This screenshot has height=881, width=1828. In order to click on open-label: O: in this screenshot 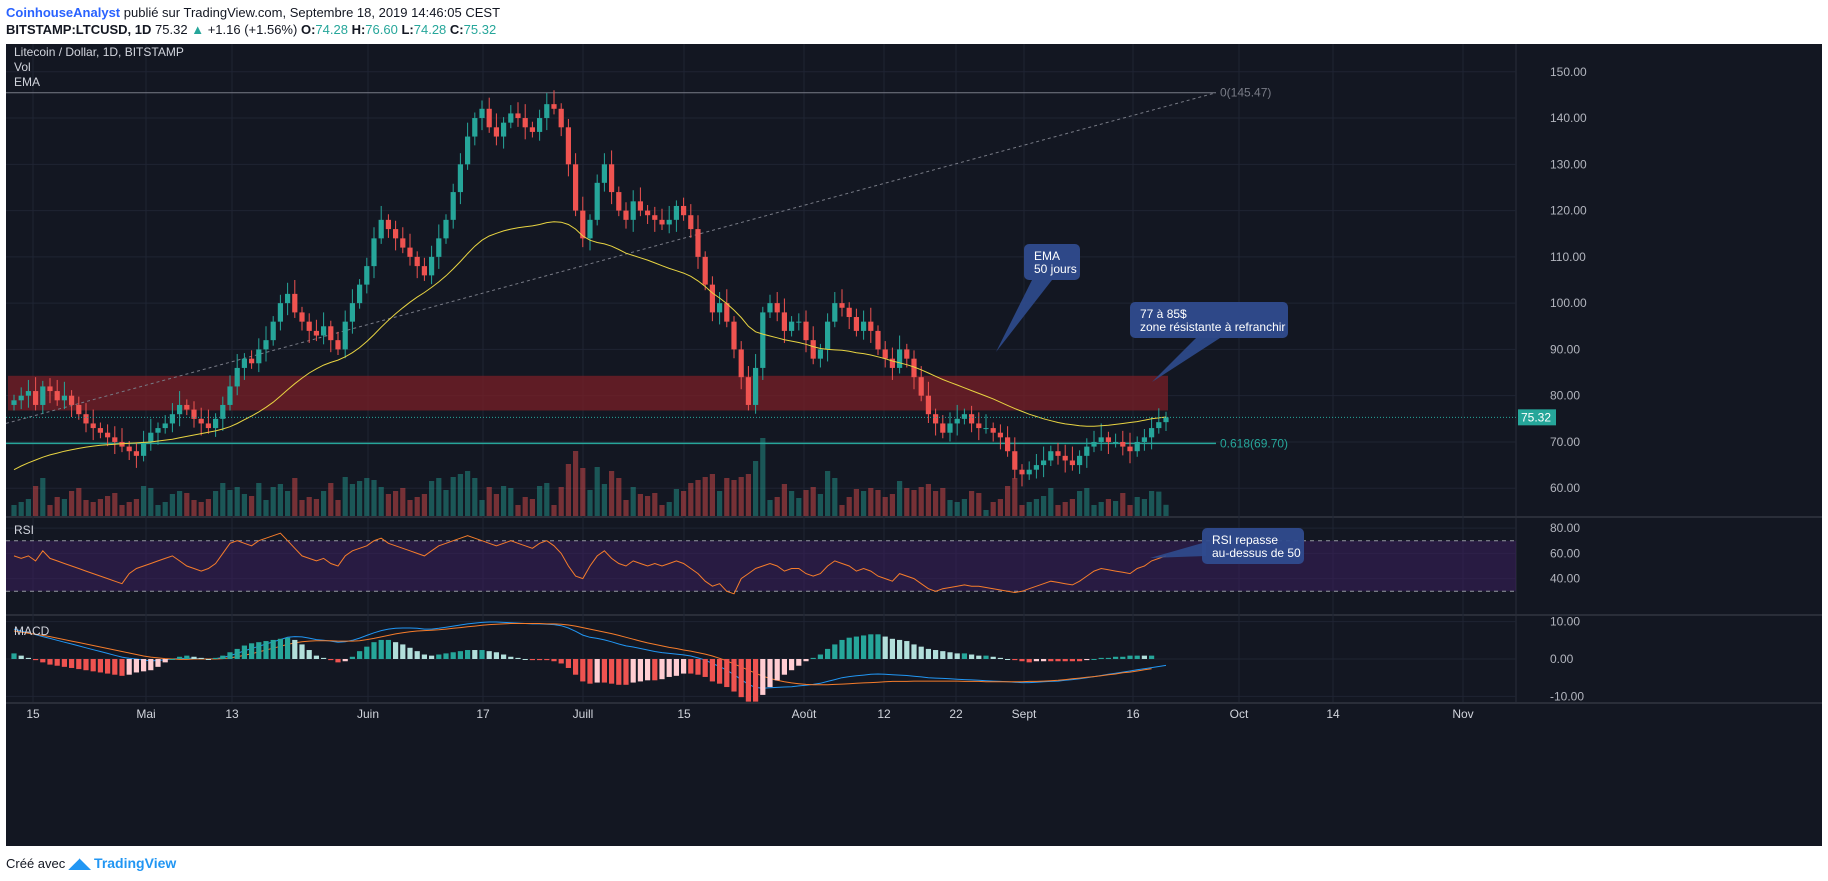, I will do `click(308, 29)`.